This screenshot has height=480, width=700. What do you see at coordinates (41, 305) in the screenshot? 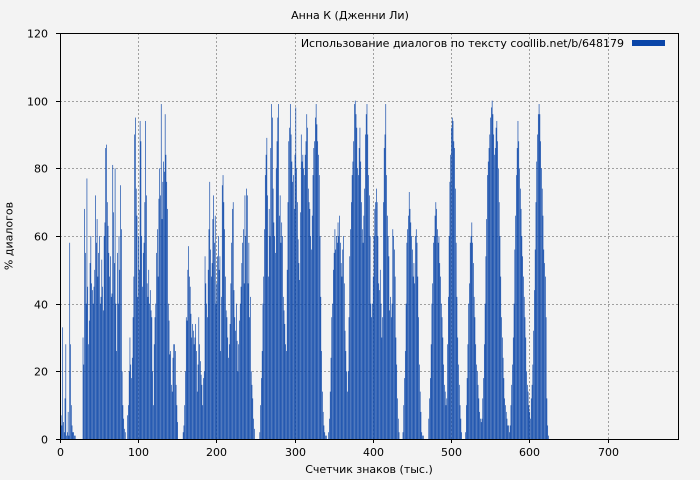
I see `y-tick-label: 40` at bounding box center [41, 305].